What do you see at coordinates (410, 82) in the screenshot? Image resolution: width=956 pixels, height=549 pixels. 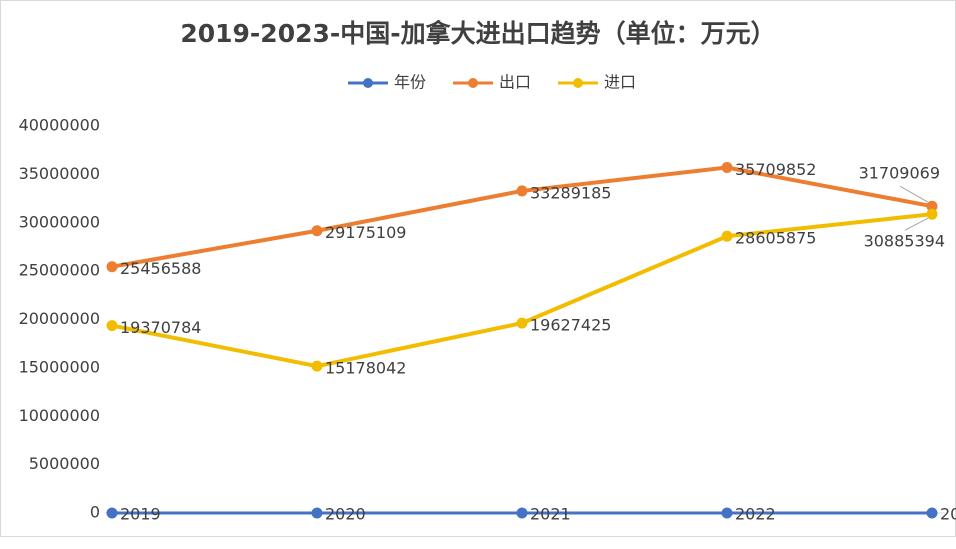 I see `legend-label: 年份` at bounding box center [410, 82].